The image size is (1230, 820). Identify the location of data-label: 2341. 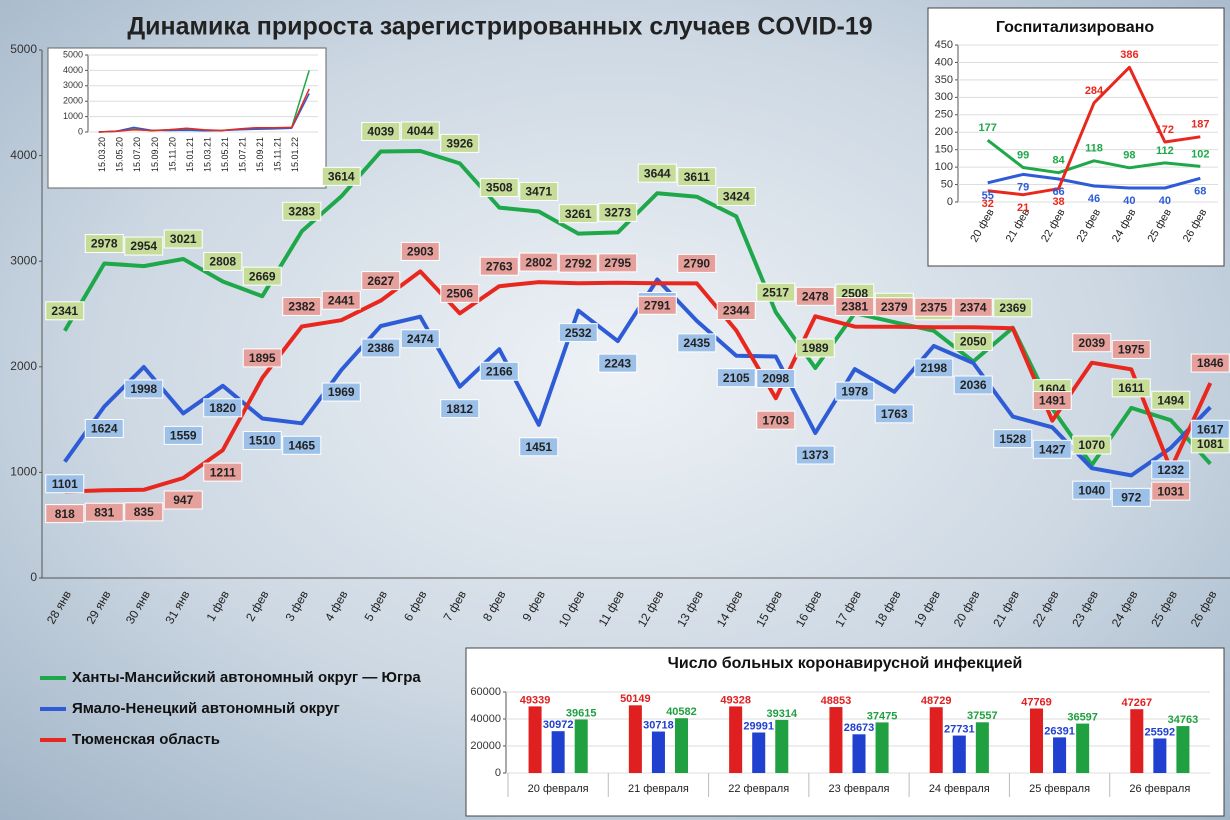
(64, 311).